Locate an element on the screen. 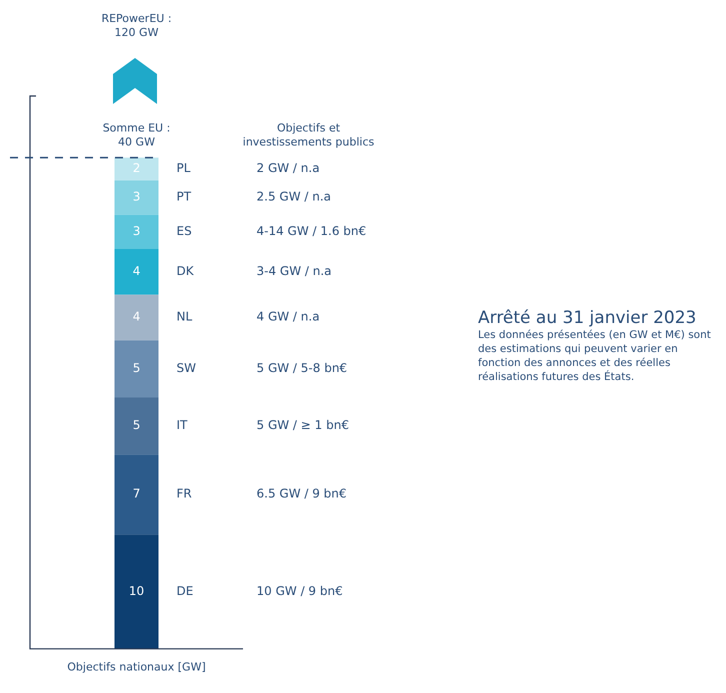  series-label: PL is located at coordinates (183, 168).